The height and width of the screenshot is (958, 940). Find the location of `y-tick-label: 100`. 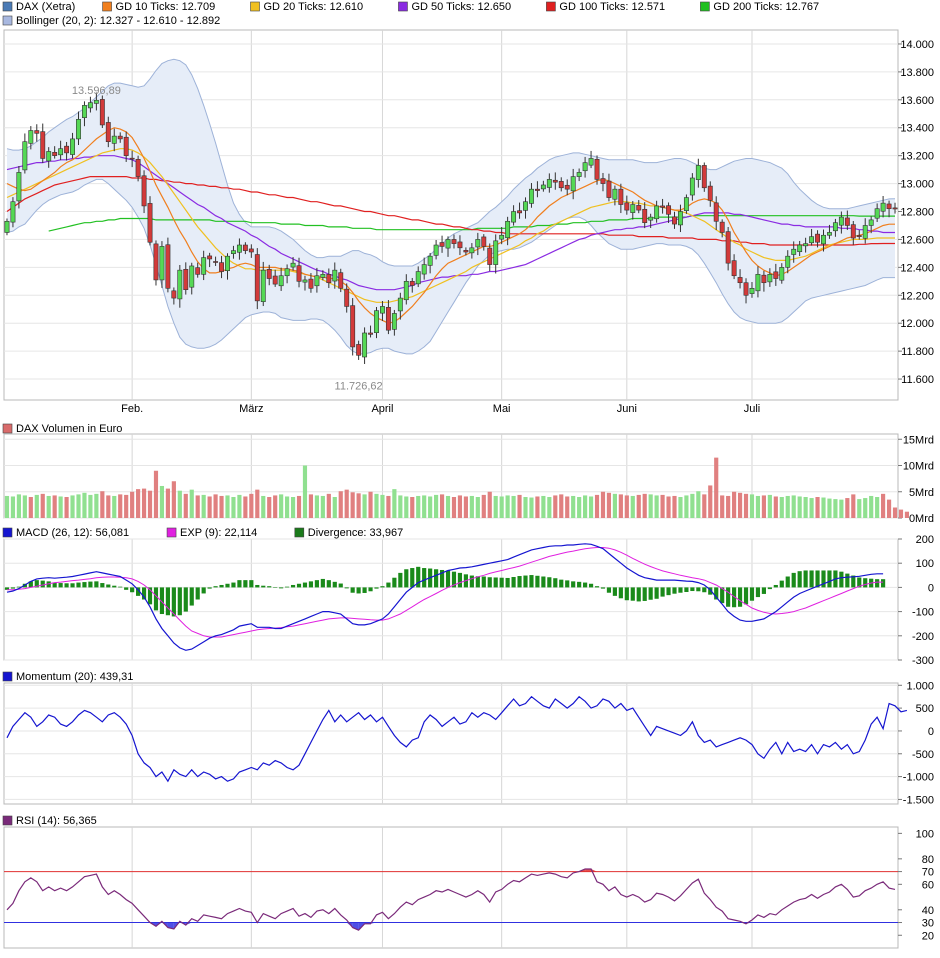

y-tick-label: 100 is located at coordinates (925, 564).